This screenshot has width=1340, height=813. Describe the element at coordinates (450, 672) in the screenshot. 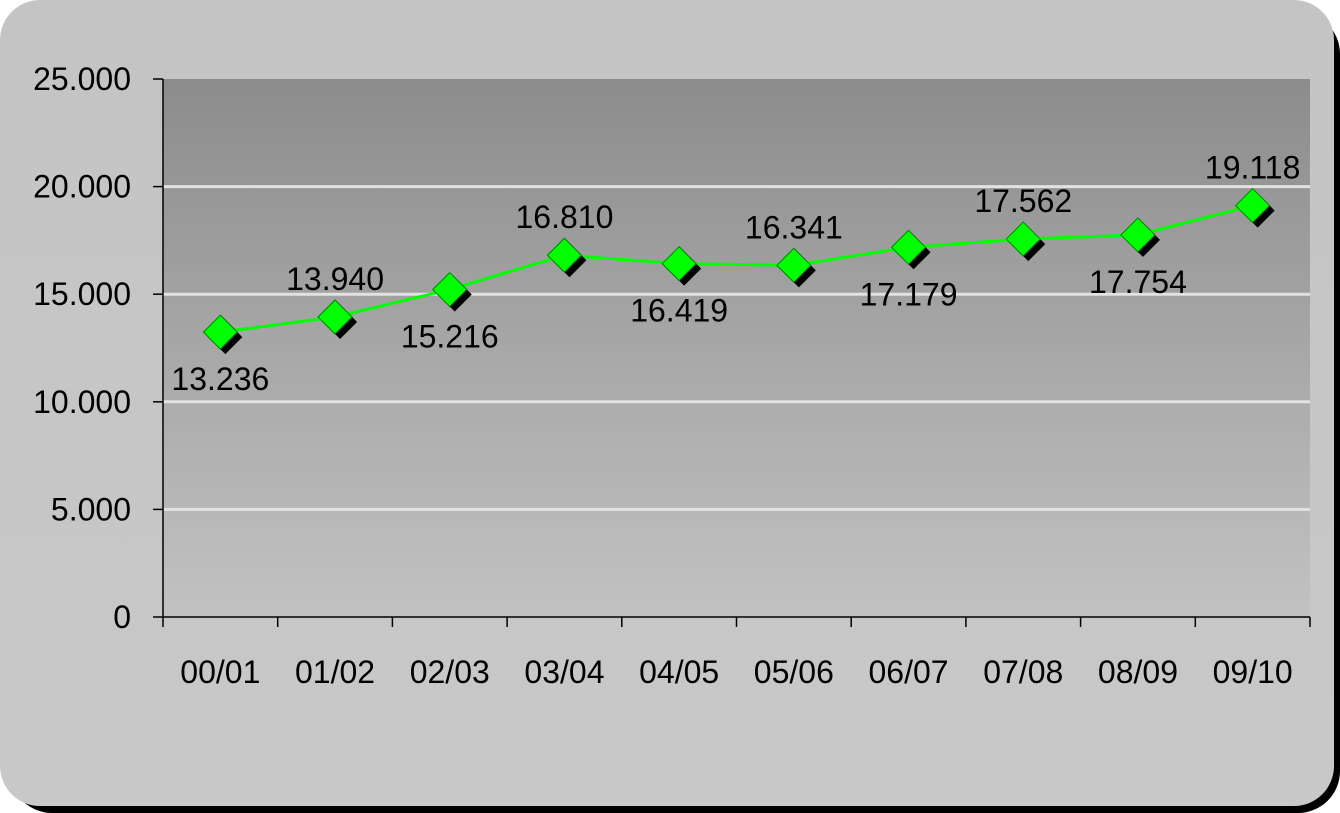

I see `x-tick-label: 02/03` at that location.